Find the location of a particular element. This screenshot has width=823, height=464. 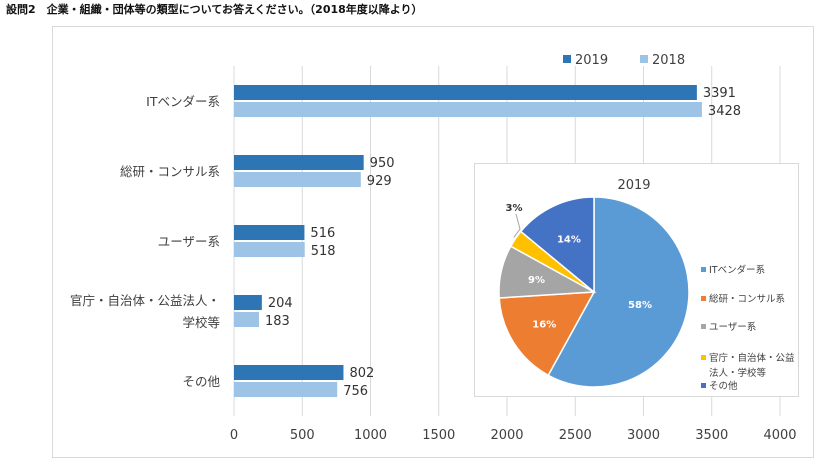

category-label: 学校等 is located at coordinates (201, 322).